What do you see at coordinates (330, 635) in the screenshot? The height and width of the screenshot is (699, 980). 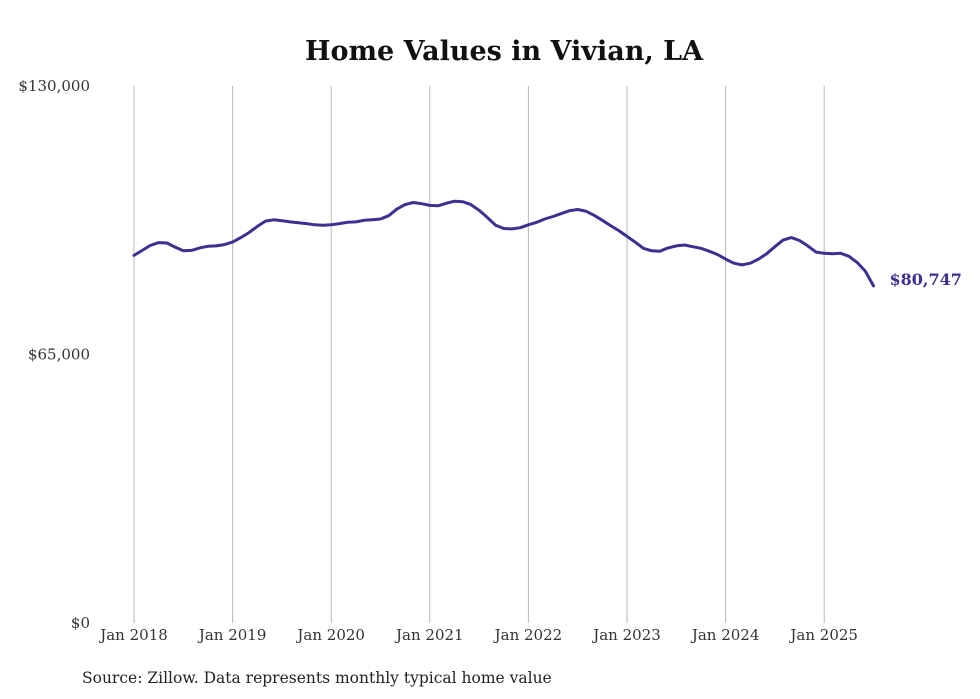 I see `x-tick-label: Jan 2020` at bounding box center [330, 635].